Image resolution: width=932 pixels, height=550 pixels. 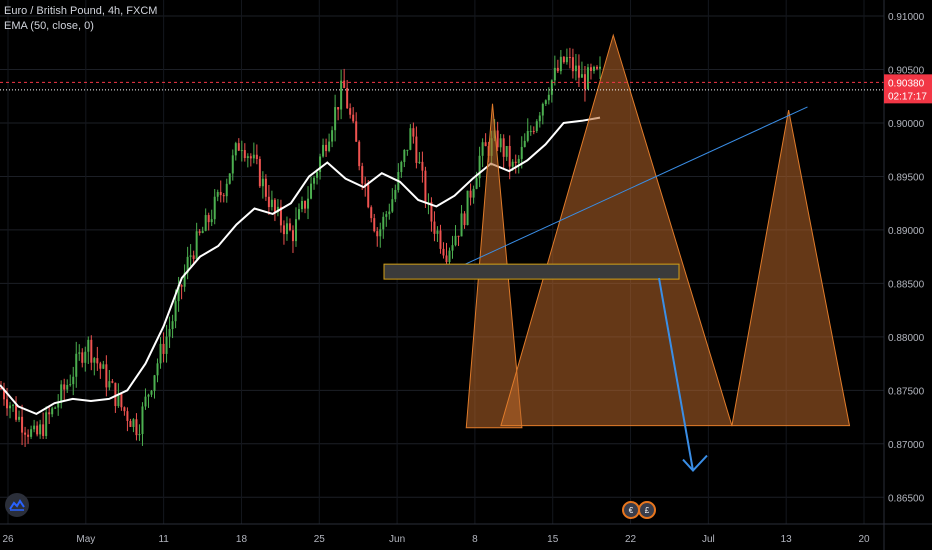 I want to click on time-tick-label: 26, so click(x=8, y=539).